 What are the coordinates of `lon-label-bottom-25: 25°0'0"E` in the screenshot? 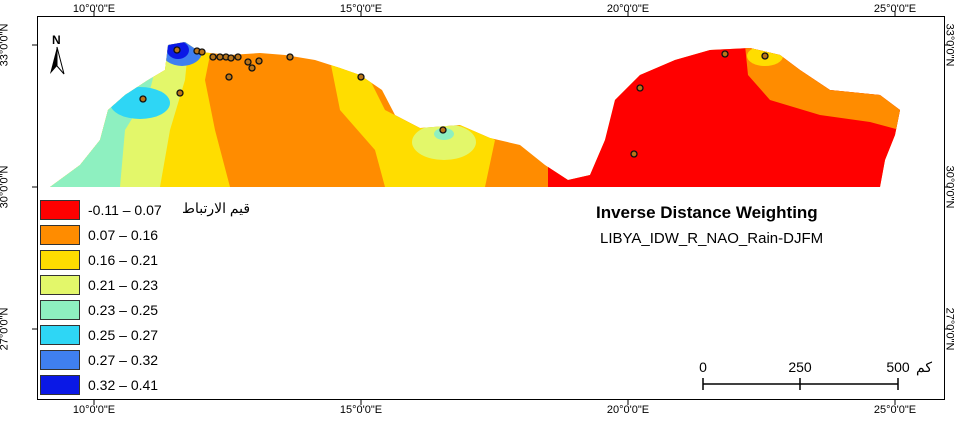 It's located at (895, 410).